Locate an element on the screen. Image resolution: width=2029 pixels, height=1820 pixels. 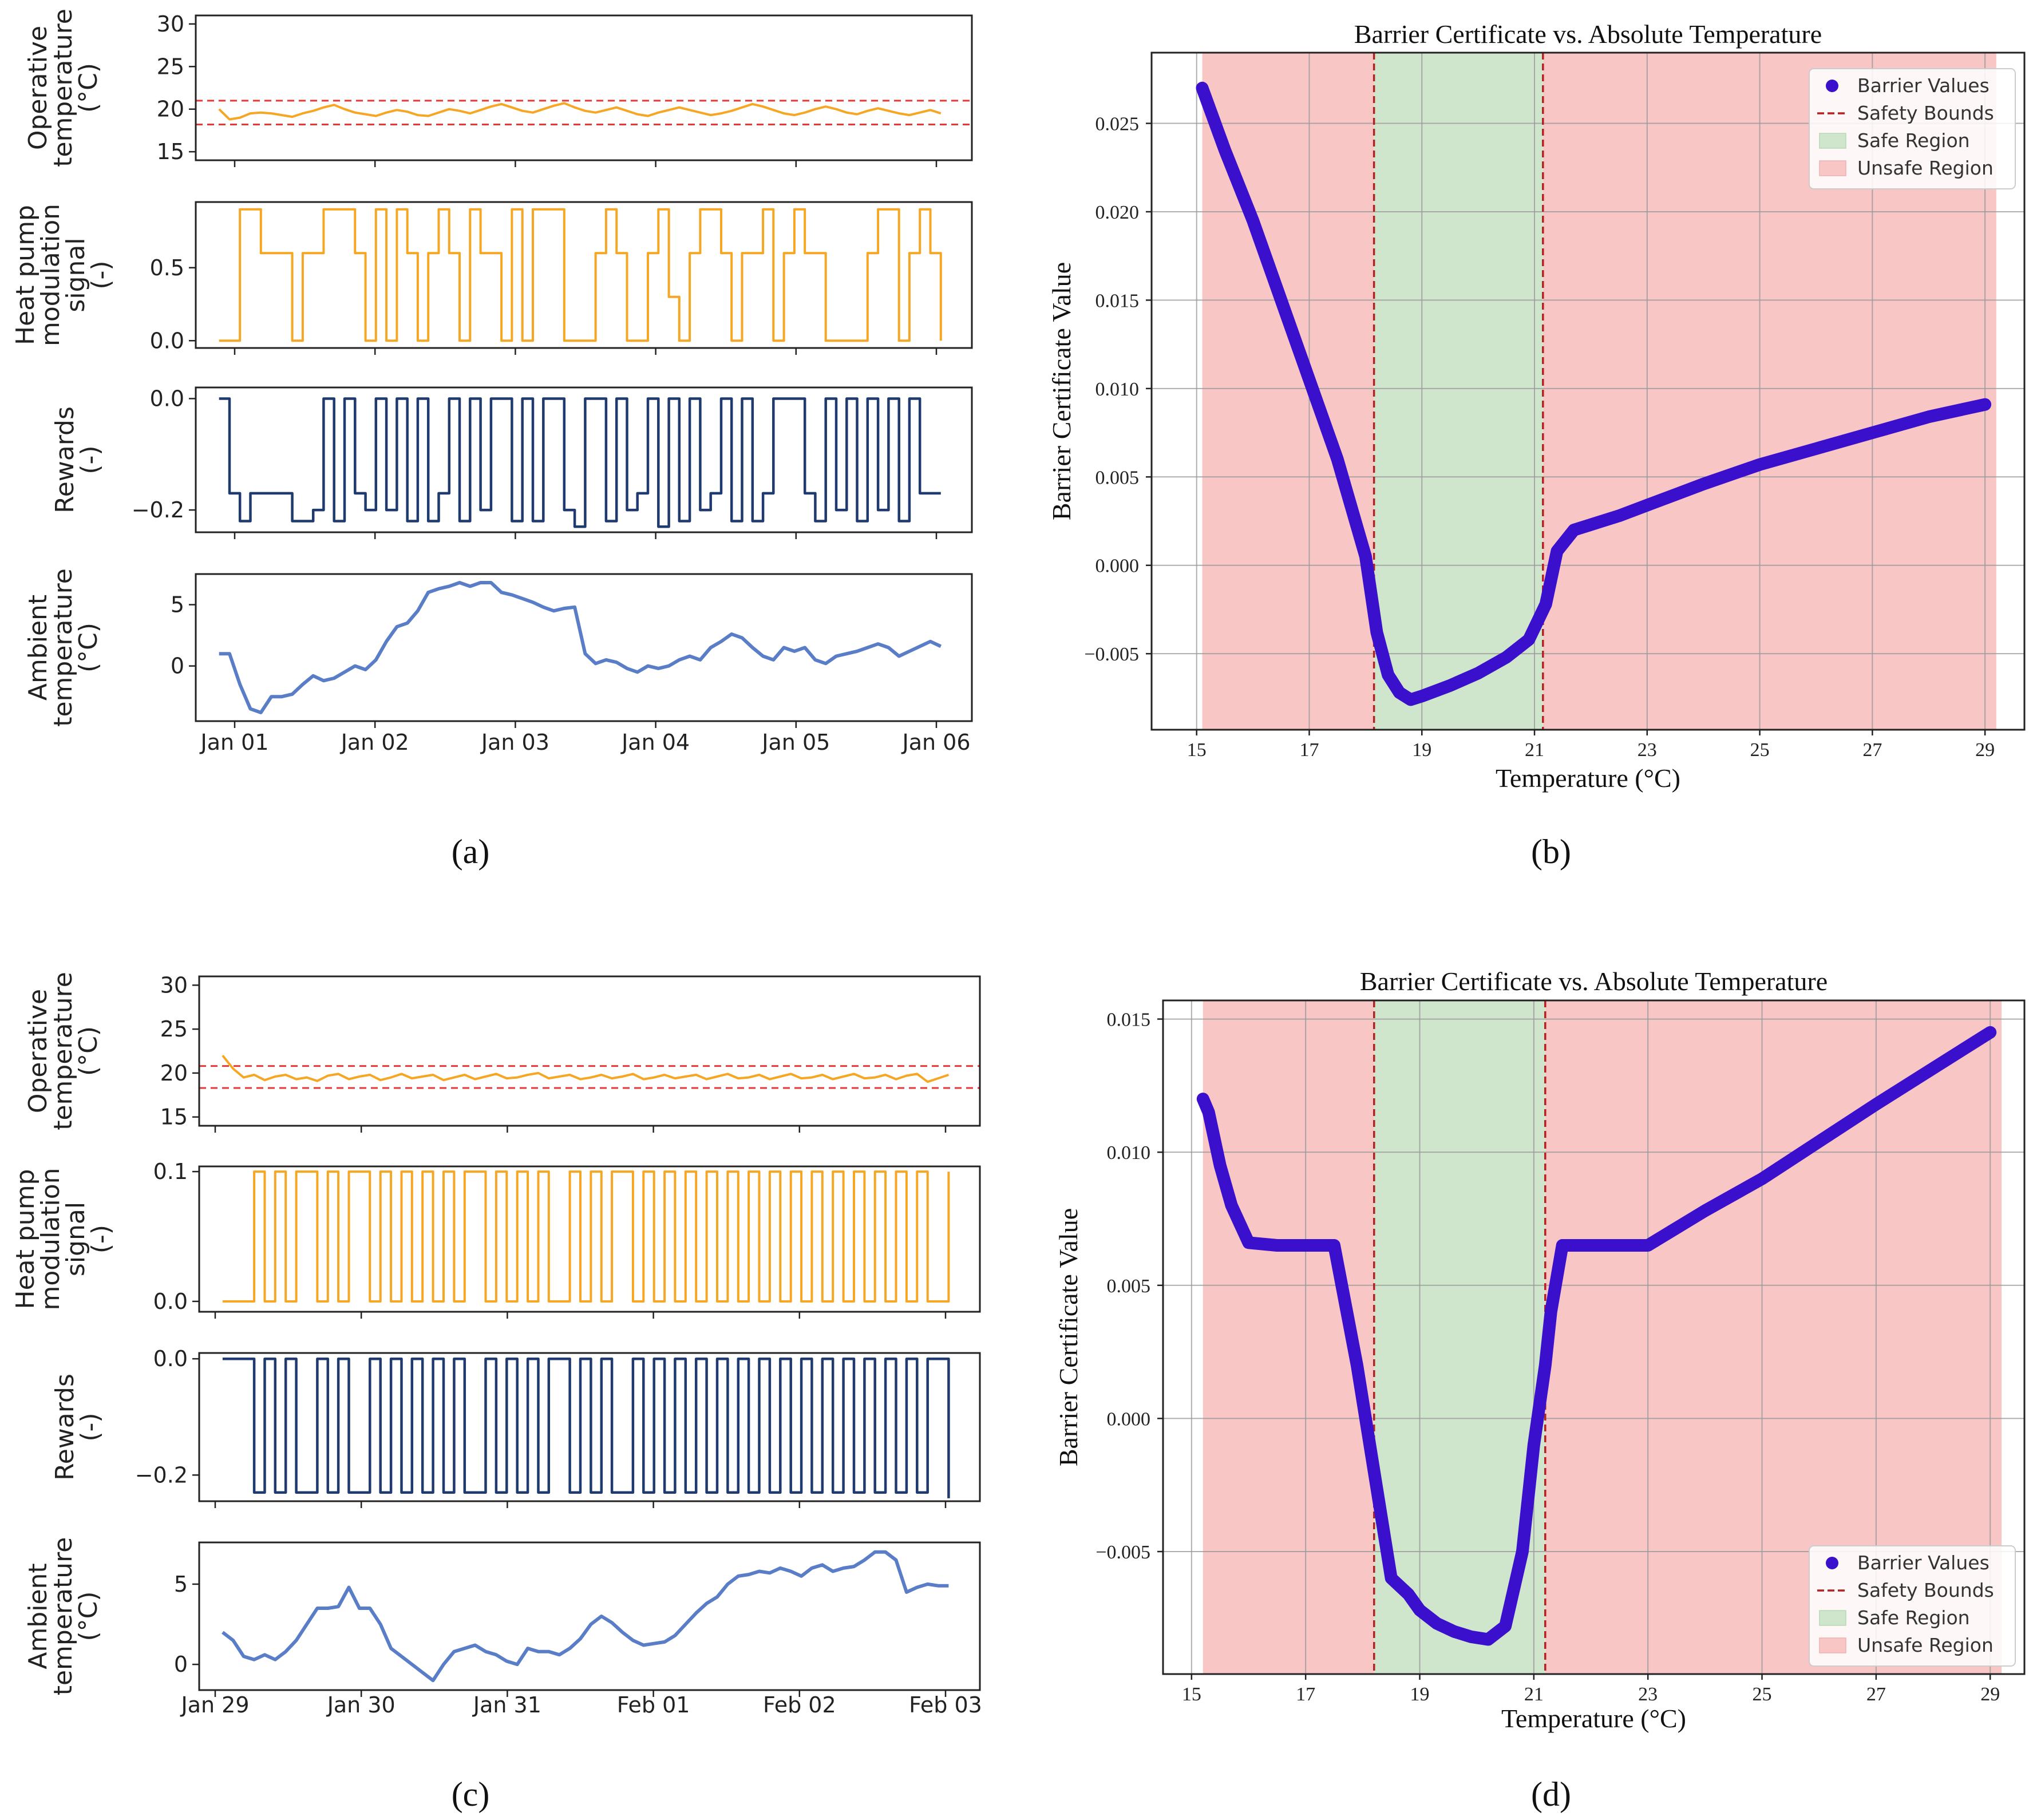
x-tick-label: Jan 01 is located at coordinates (234, 742).